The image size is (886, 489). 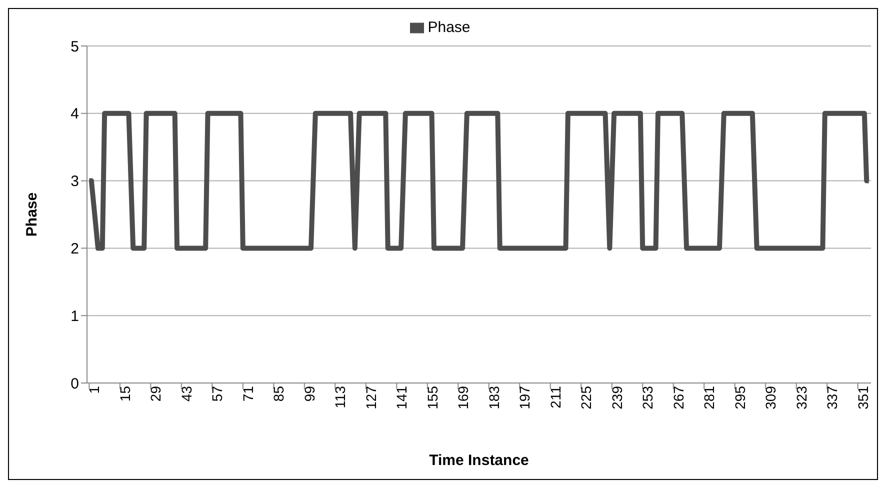 I want to click on x-tick-label: 71, so click(x=248, y=394).